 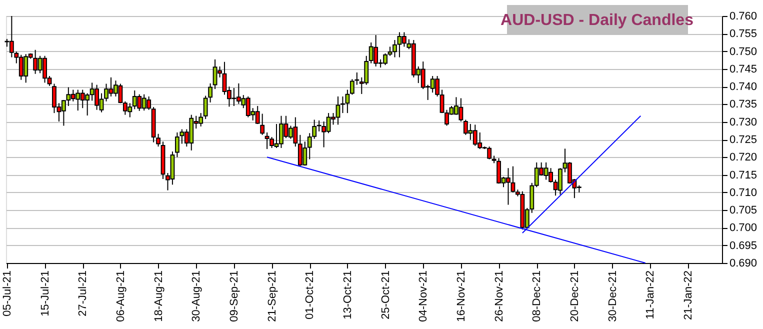 I want to click on y-tick-label: 0.695, so click(x=744, y=246).